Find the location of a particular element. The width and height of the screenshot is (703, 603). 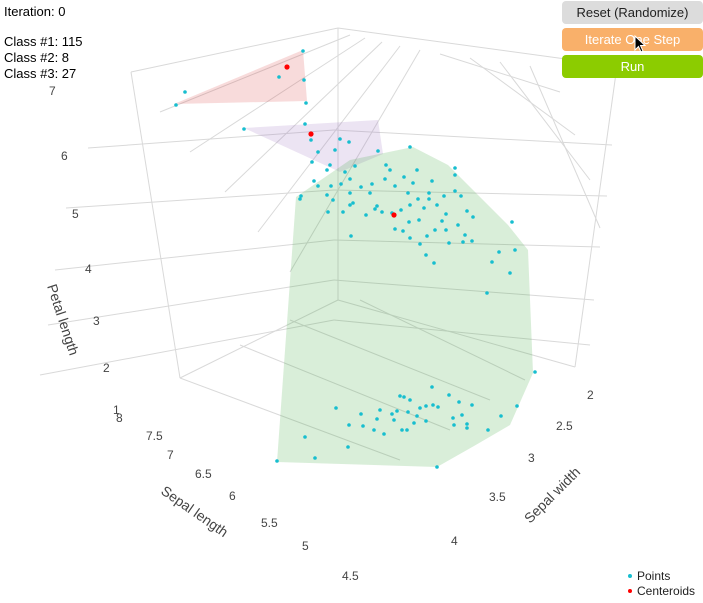

z-tick-label: 7 is located at coordinates (52, 91).